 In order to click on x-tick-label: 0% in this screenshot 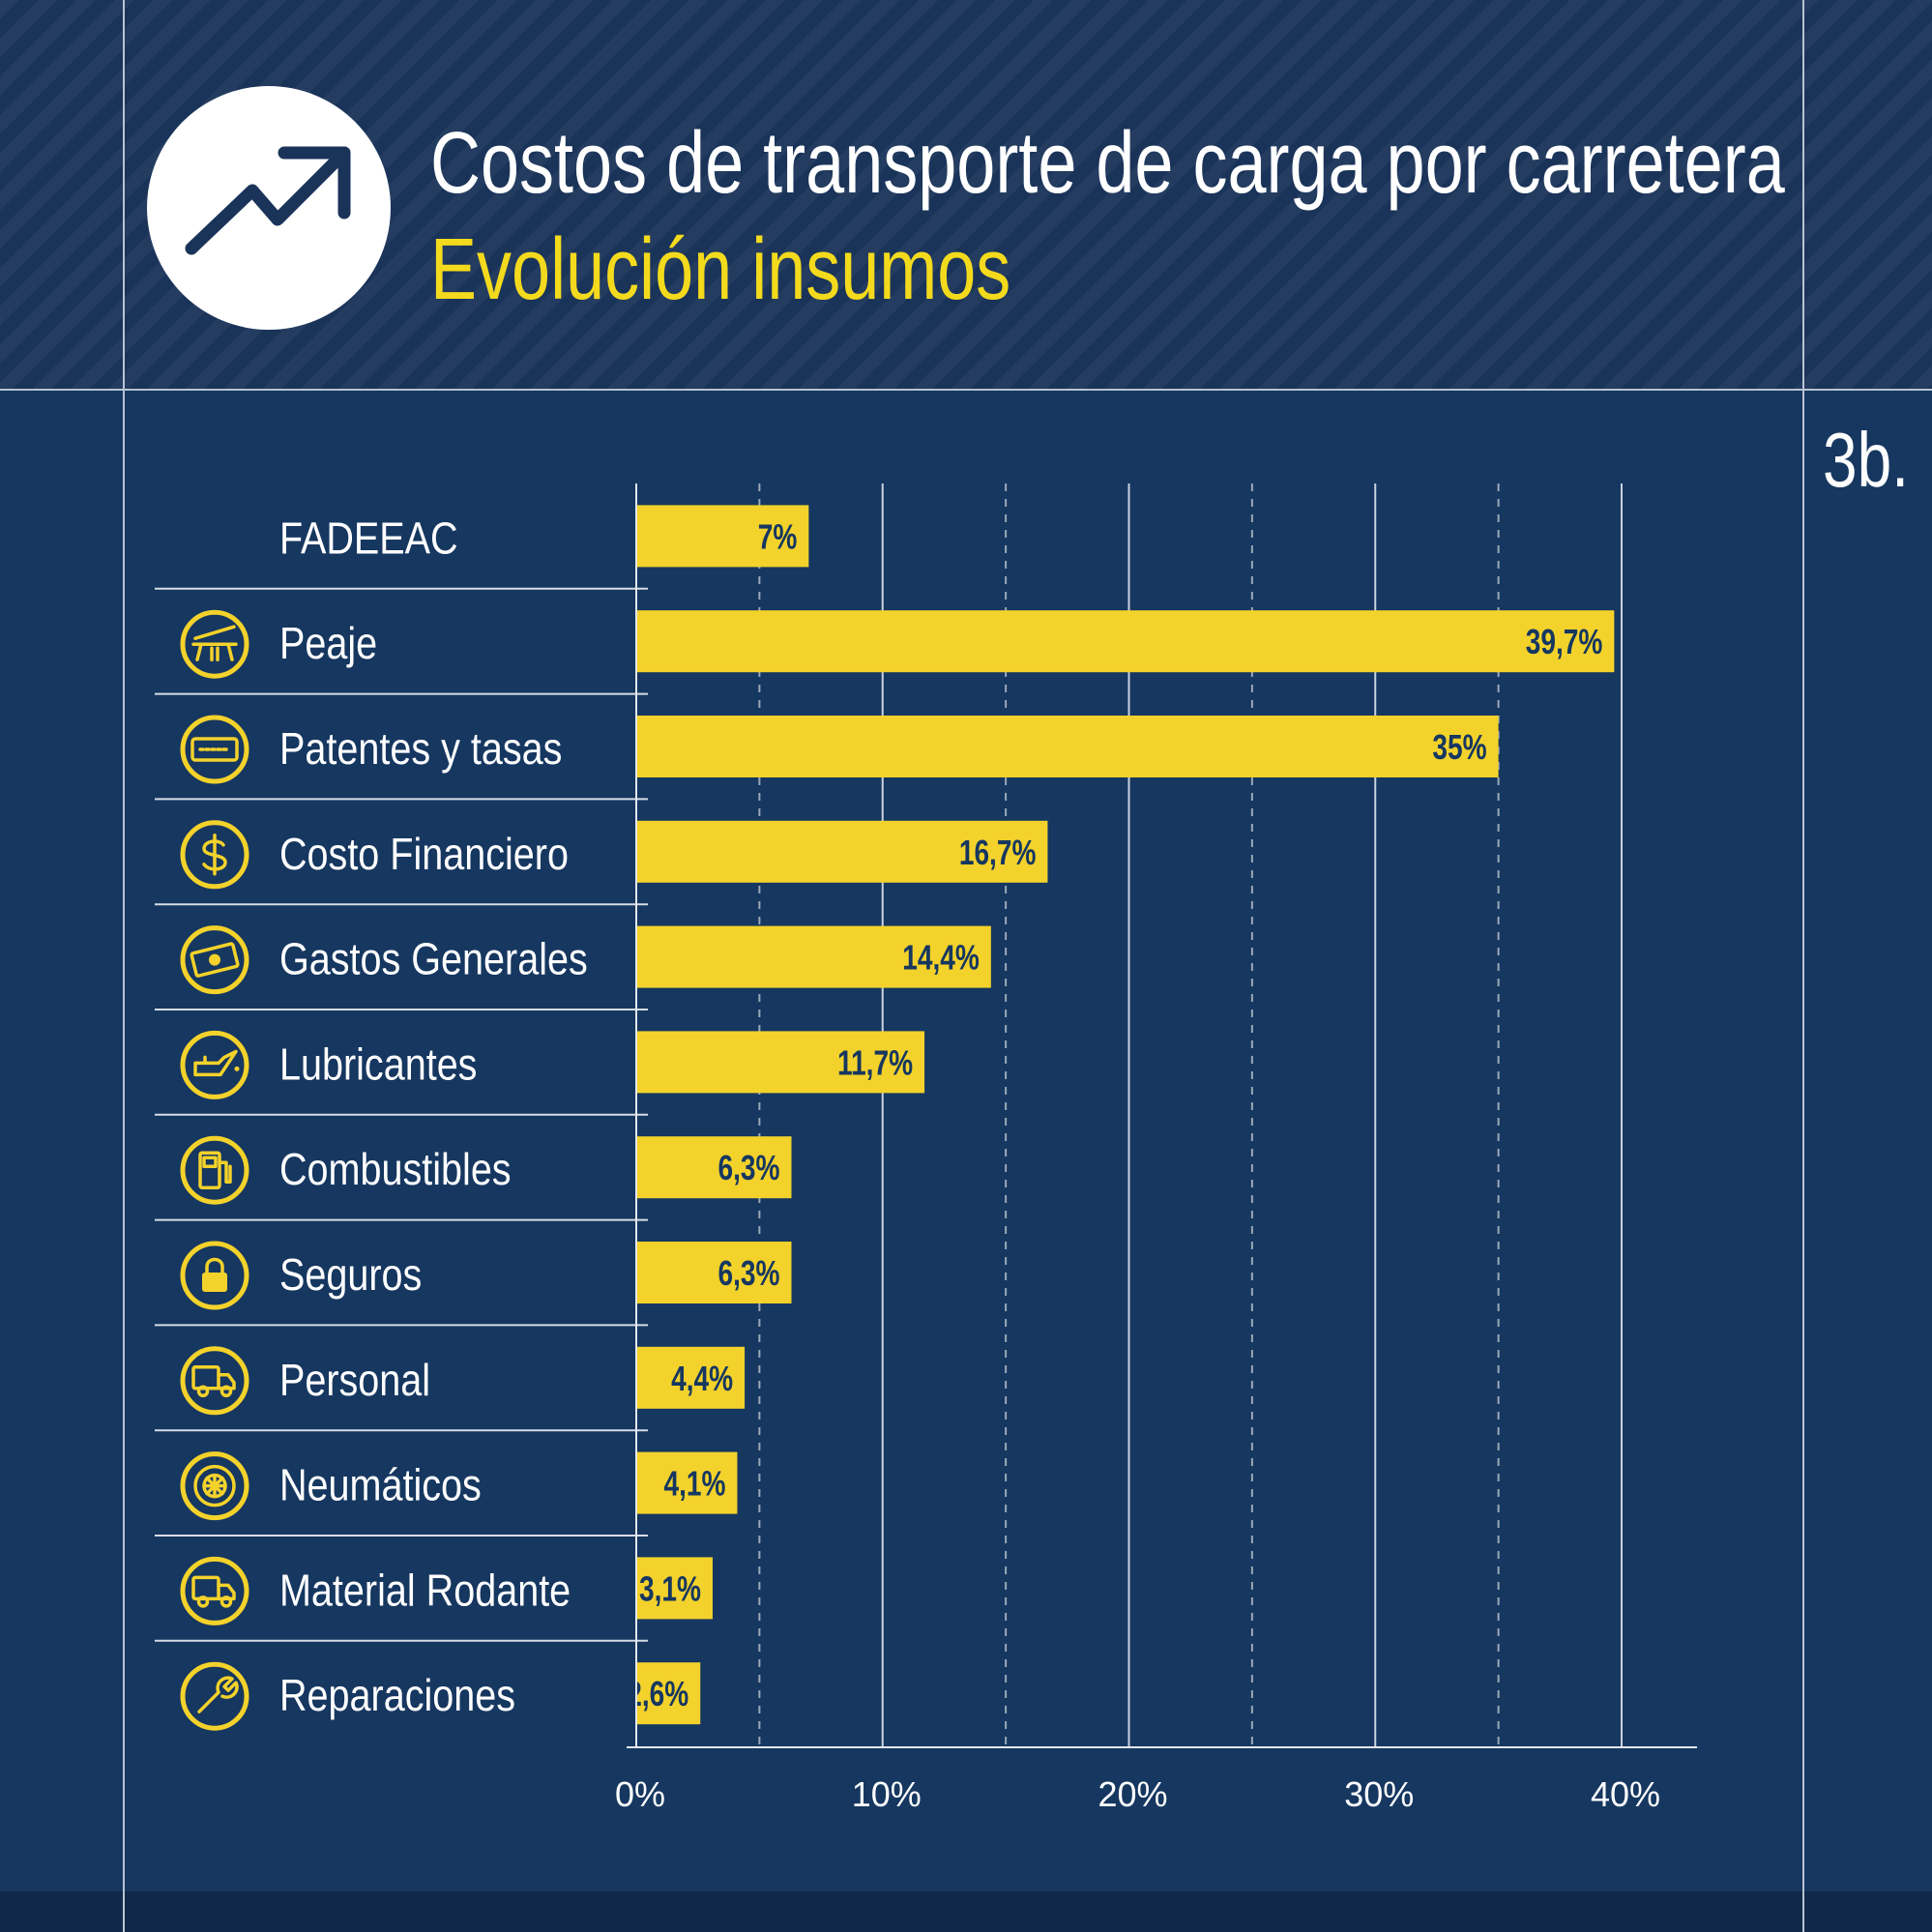, I will do `click(640, 1794)`.